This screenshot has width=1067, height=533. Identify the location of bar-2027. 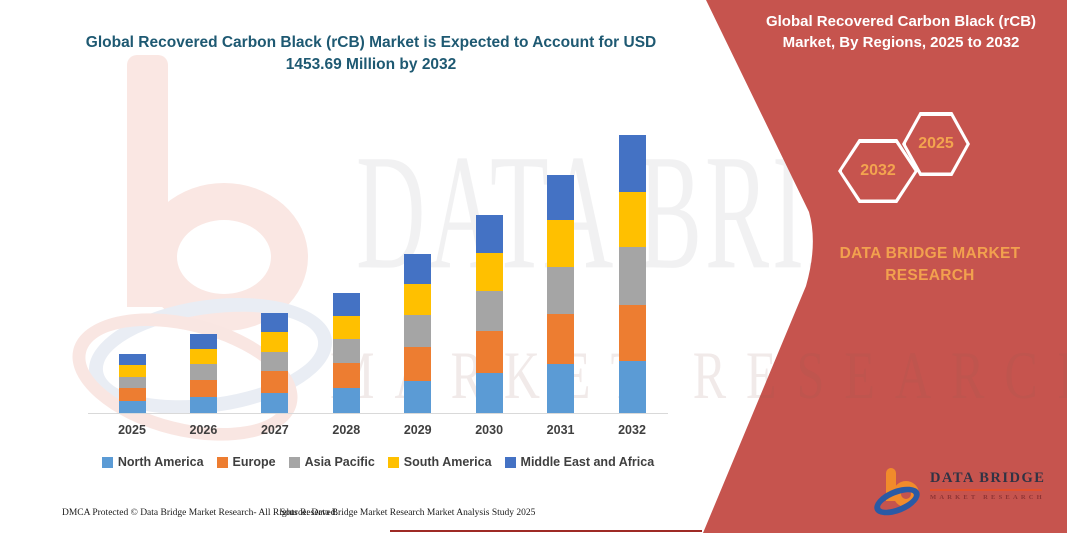
(275, 363).